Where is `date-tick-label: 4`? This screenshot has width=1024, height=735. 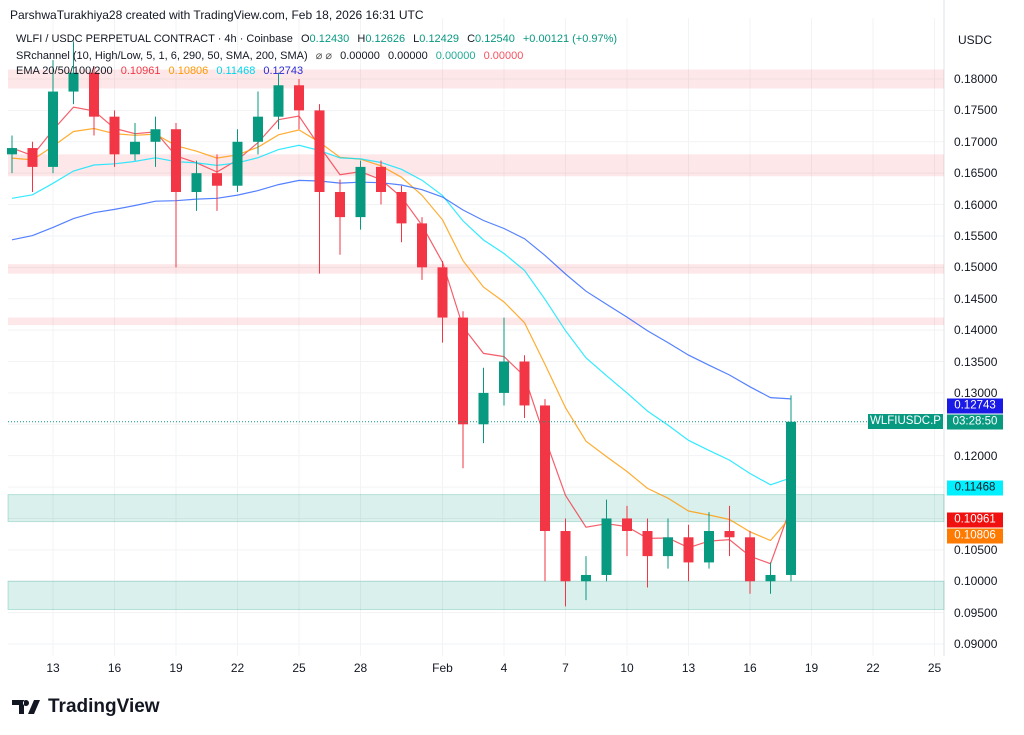
date-tick-label: 4 is located at coordinates (504, 668).